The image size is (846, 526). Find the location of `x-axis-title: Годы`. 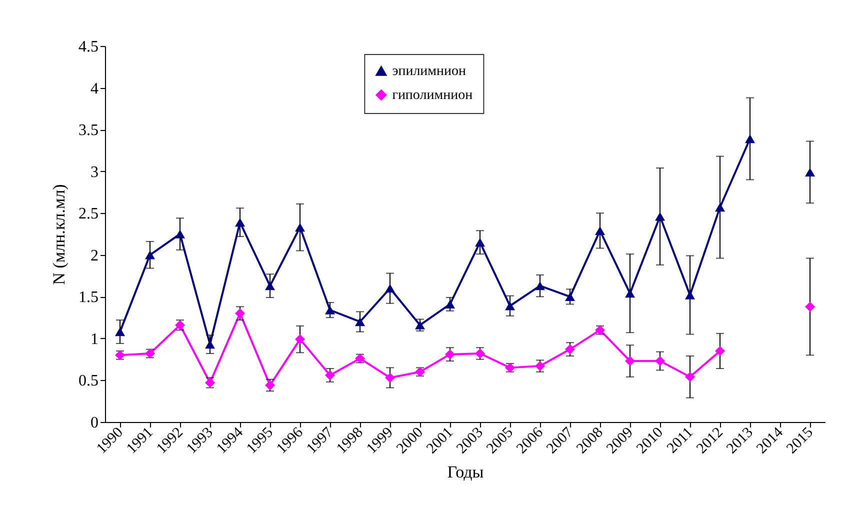

x-axis-title: Годы is located at coordinates (465, 472).